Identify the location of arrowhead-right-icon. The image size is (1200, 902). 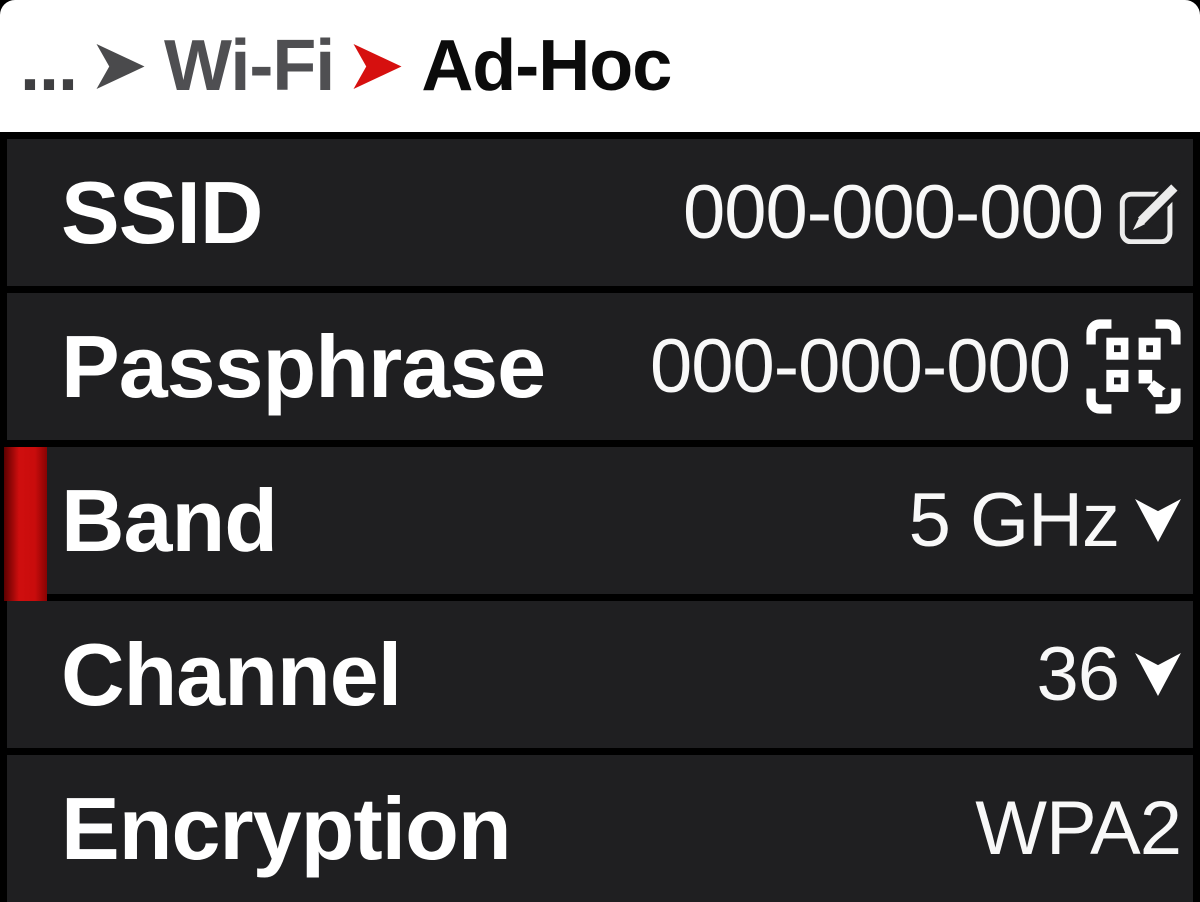
(120, 66).